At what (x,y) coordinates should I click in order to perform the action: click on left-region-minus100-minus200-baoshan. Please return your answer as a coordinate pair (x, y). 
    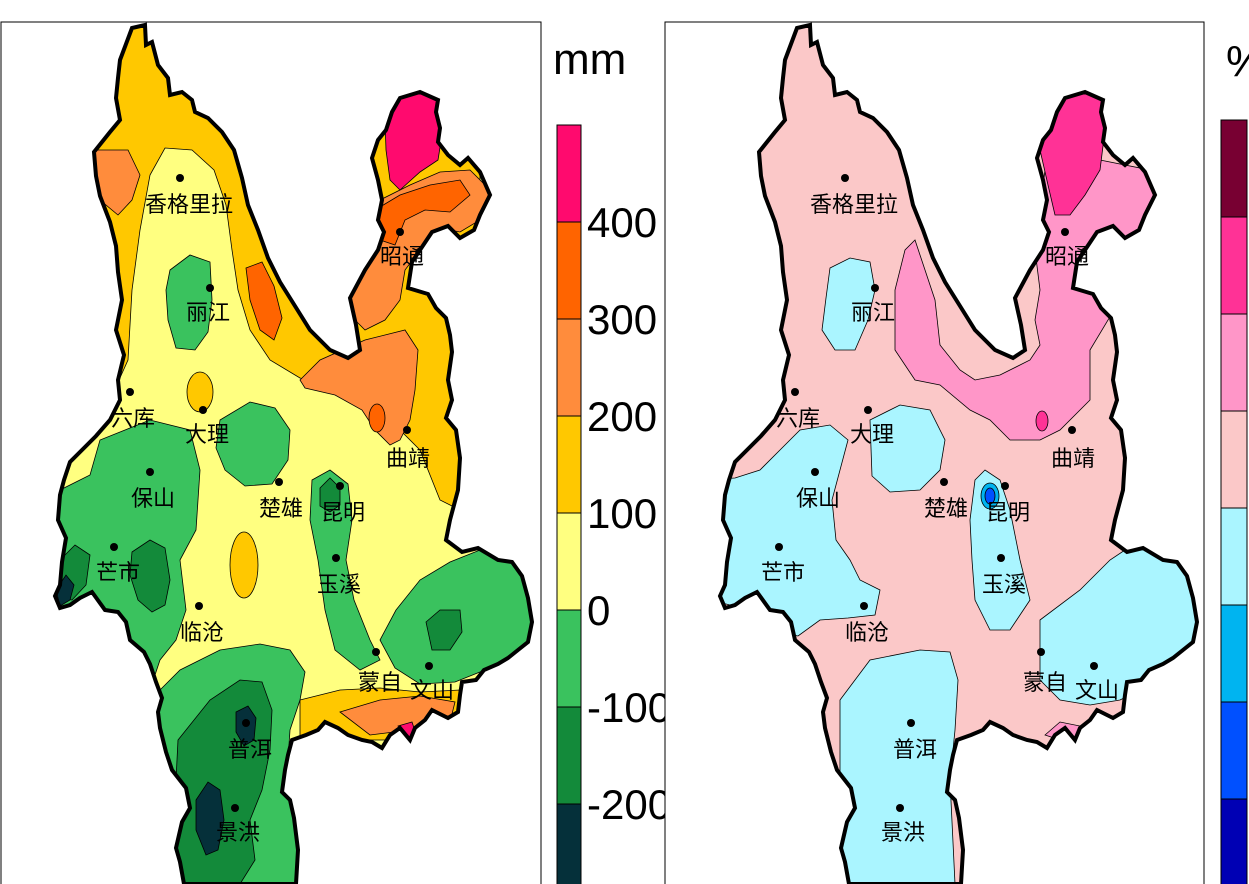
    Looking at the image, I should click on (150, 576).